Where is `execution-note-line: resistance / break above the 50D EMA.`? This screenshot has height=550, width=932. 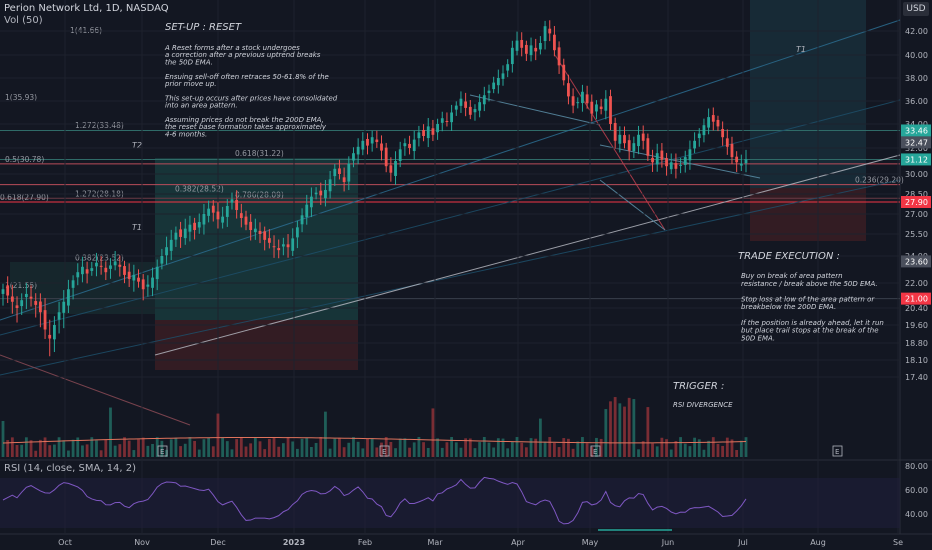 execution-note-line: resistance / break above the 50D EMA. is located at coordinates (809, 284).